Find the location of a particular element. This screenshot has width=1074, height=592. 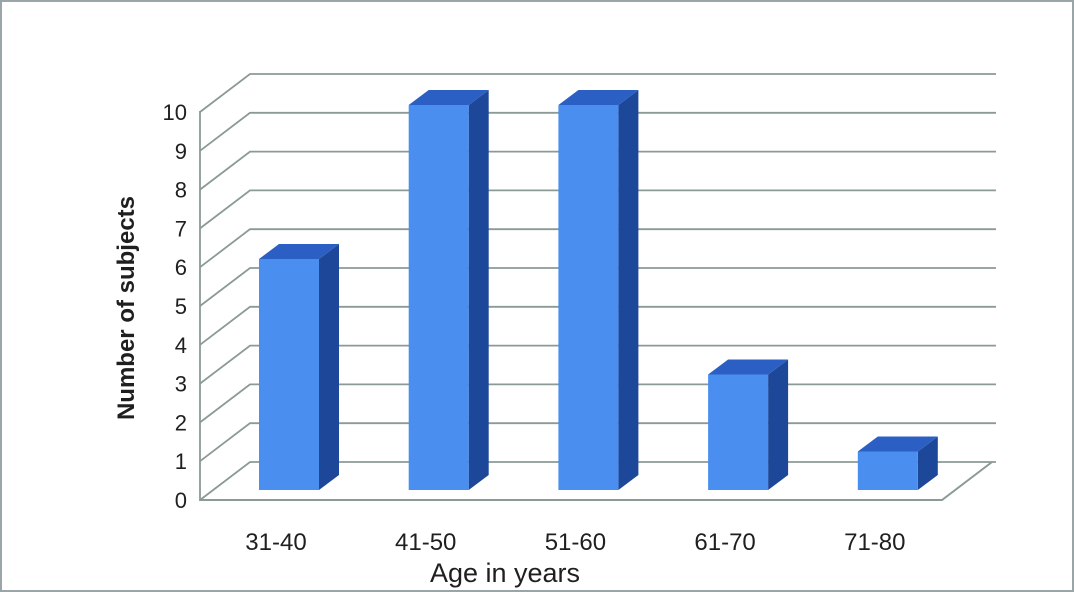

y-tick-label-2: 2 is located at coordinates (181, 422).